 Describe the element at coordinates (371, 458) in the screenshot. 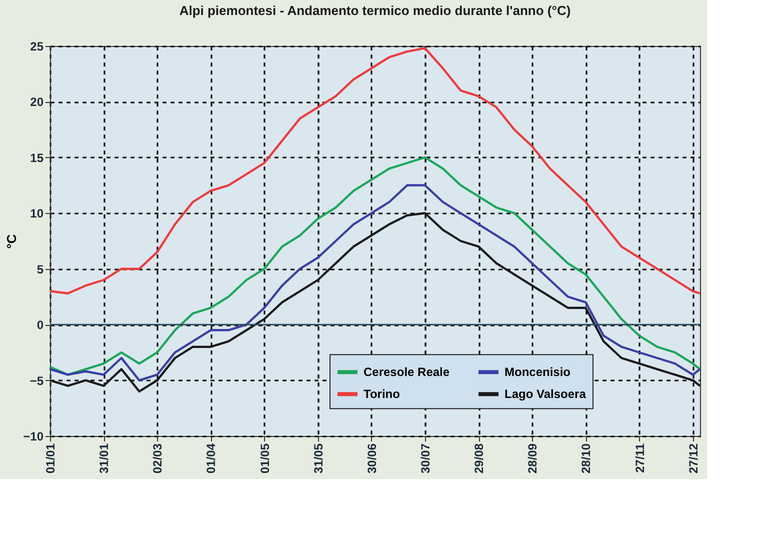

I see `x-tick-label: 30/06` at that location.